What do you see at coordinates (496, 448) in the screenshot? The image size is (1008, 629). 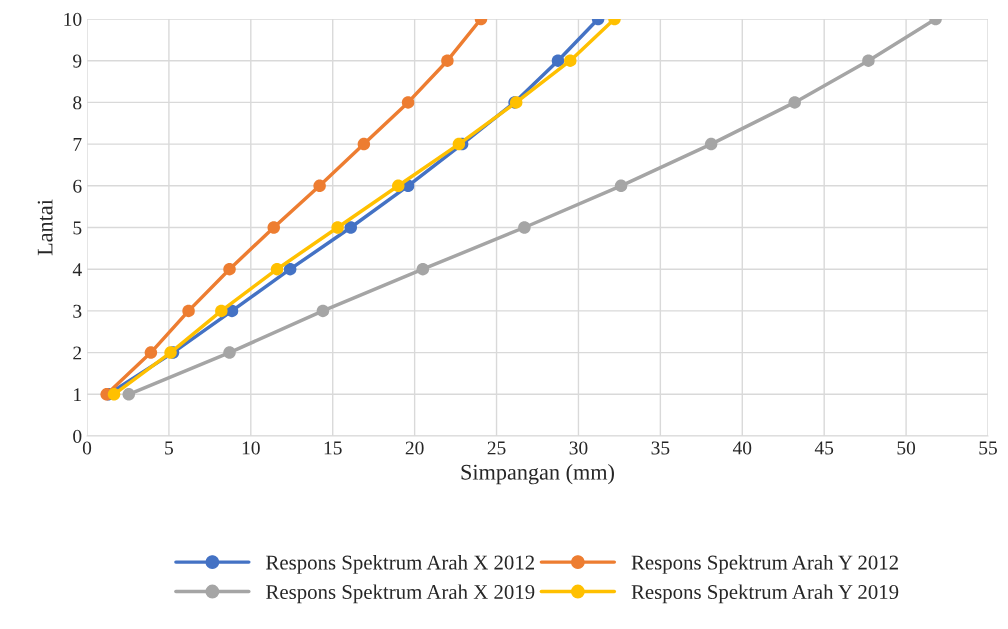 I see `x-tick-label: 25` at bounding box center [496, 448].